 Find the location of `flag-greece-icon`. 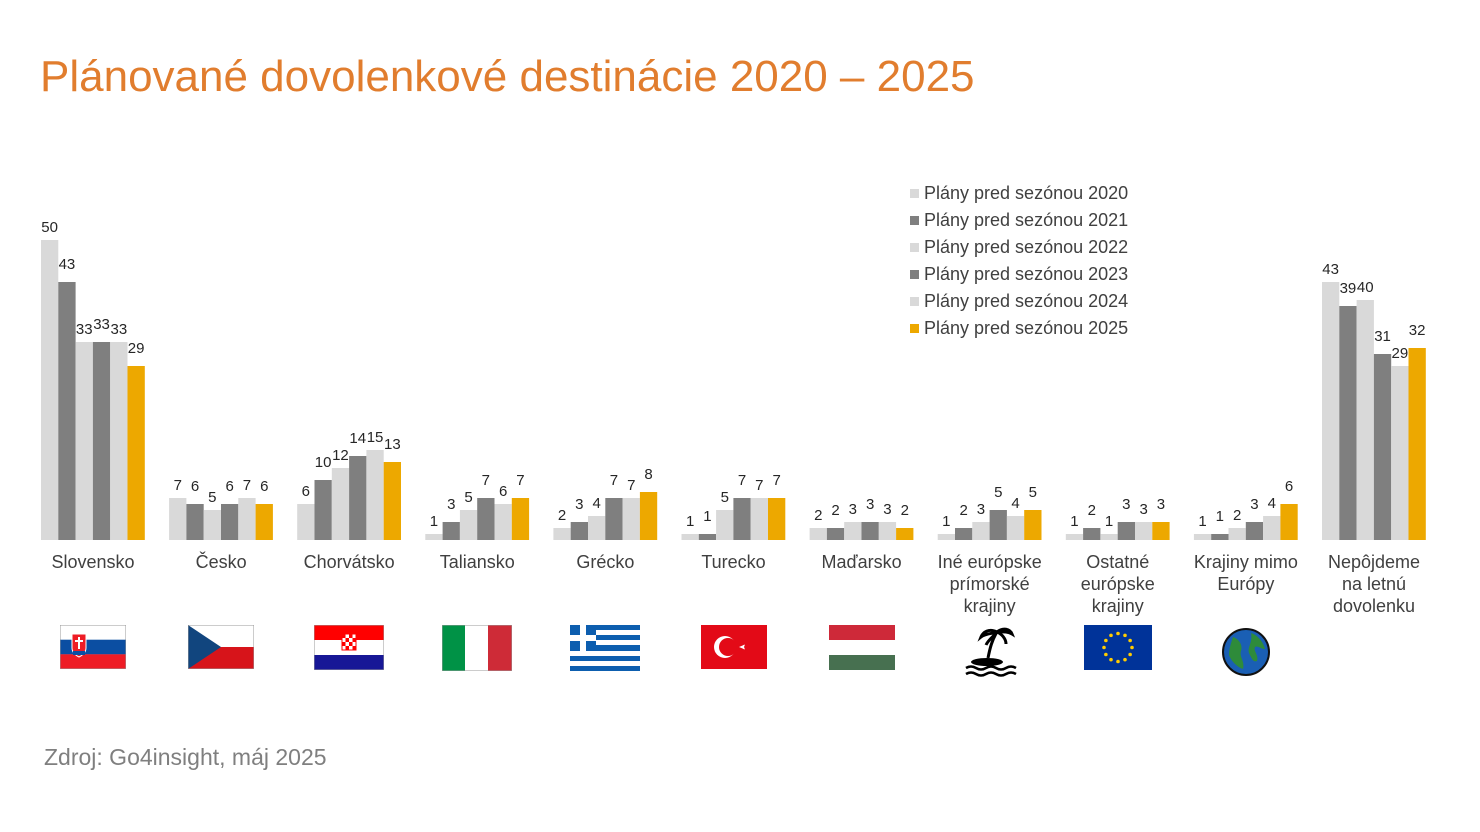

flag-greece-icon is located at coordinates (605, 650).